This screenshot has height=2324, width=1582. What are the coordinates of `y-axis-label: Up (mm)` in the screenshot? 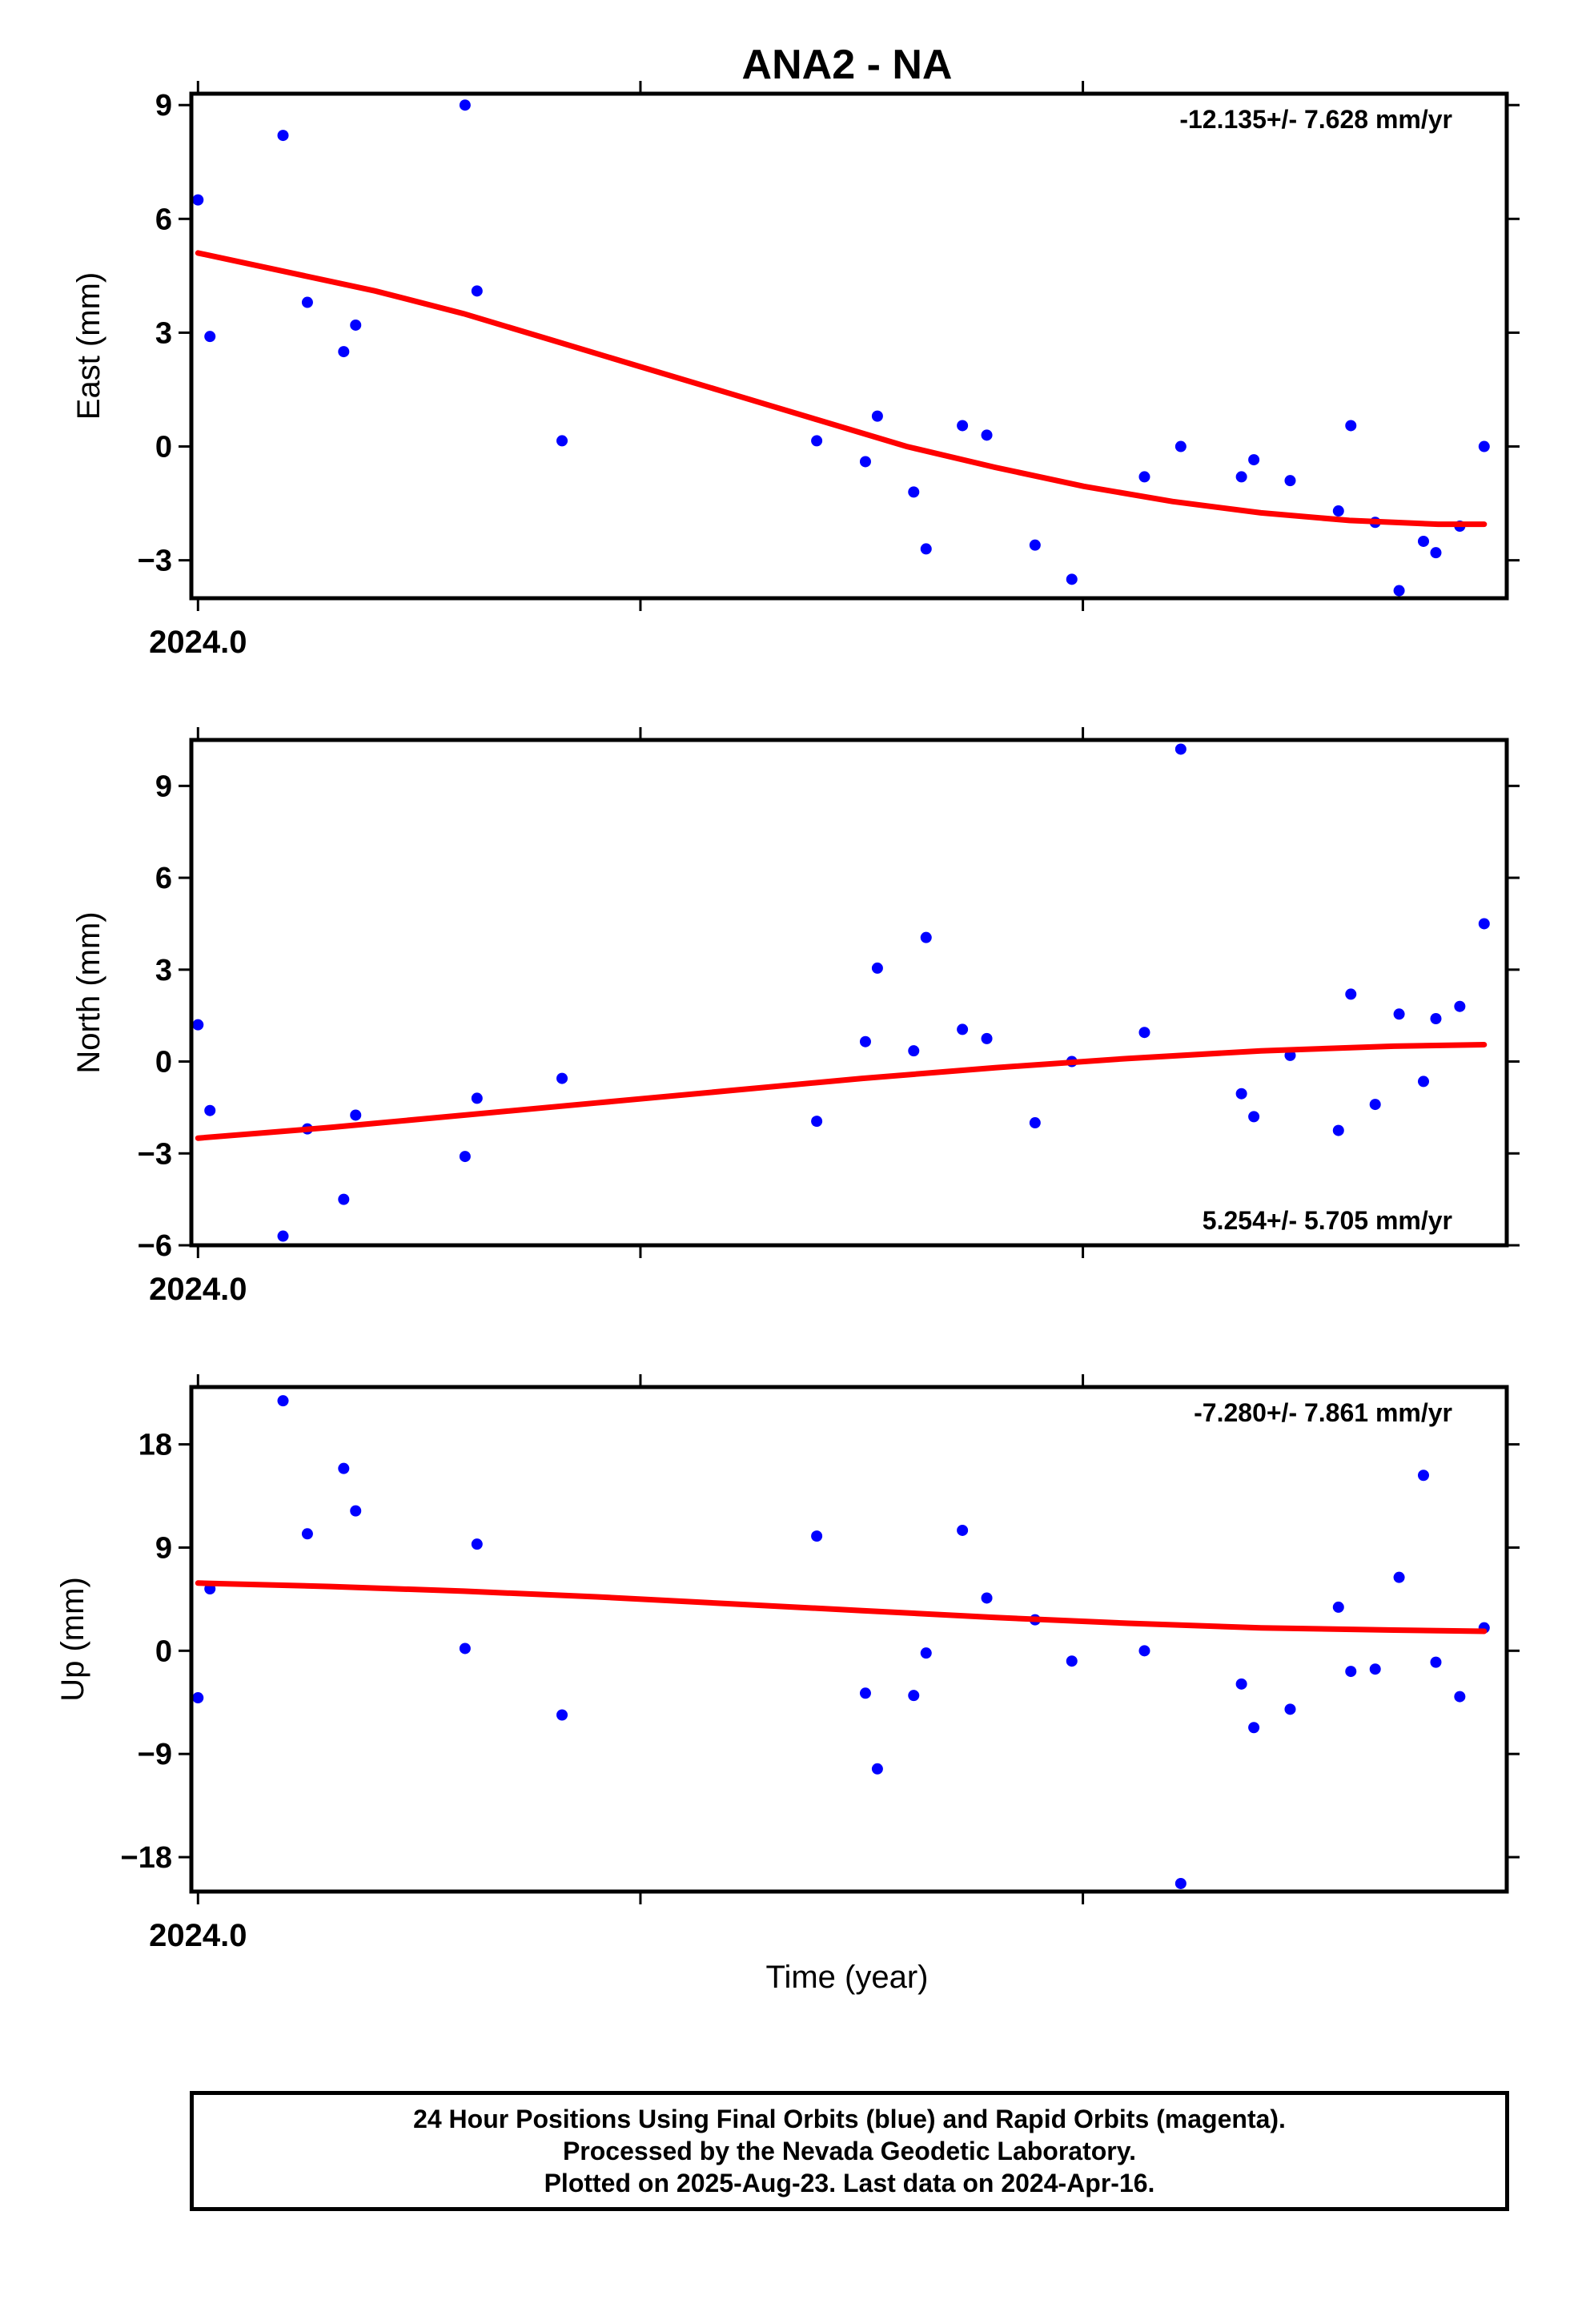 It's located at (72, 1639).